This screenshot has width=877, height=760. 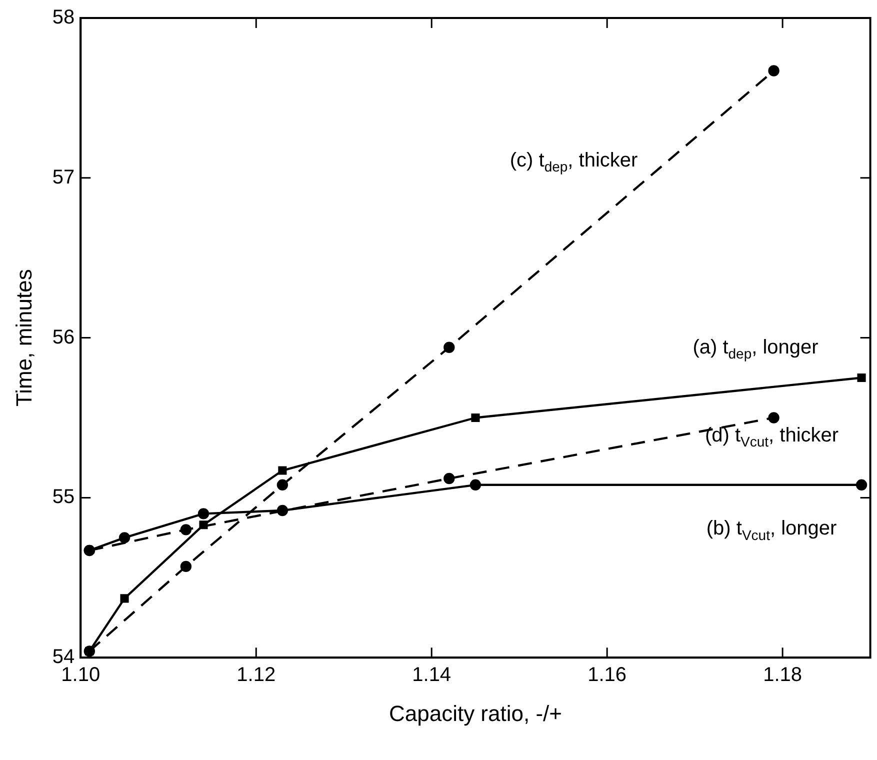 I want to click on x-tick-label: 1.12, so click(x=256, y=675).